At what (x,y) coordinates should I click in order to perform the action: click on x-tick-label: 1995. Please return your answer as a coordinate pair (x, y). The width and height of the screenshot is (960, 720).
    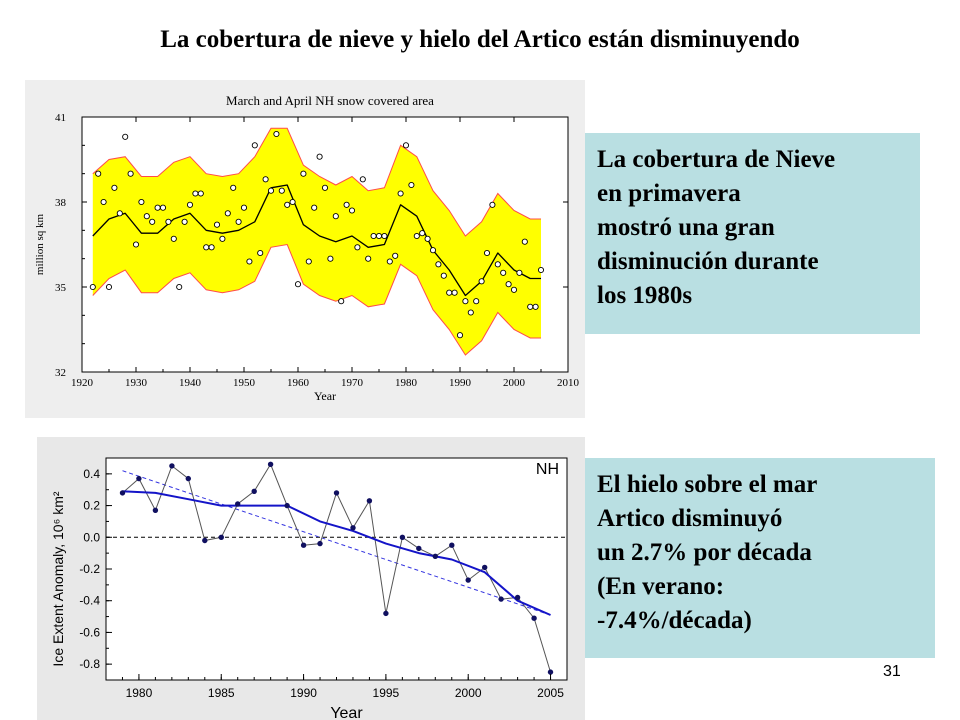
    Looking at the image, I should click on (386, 693).